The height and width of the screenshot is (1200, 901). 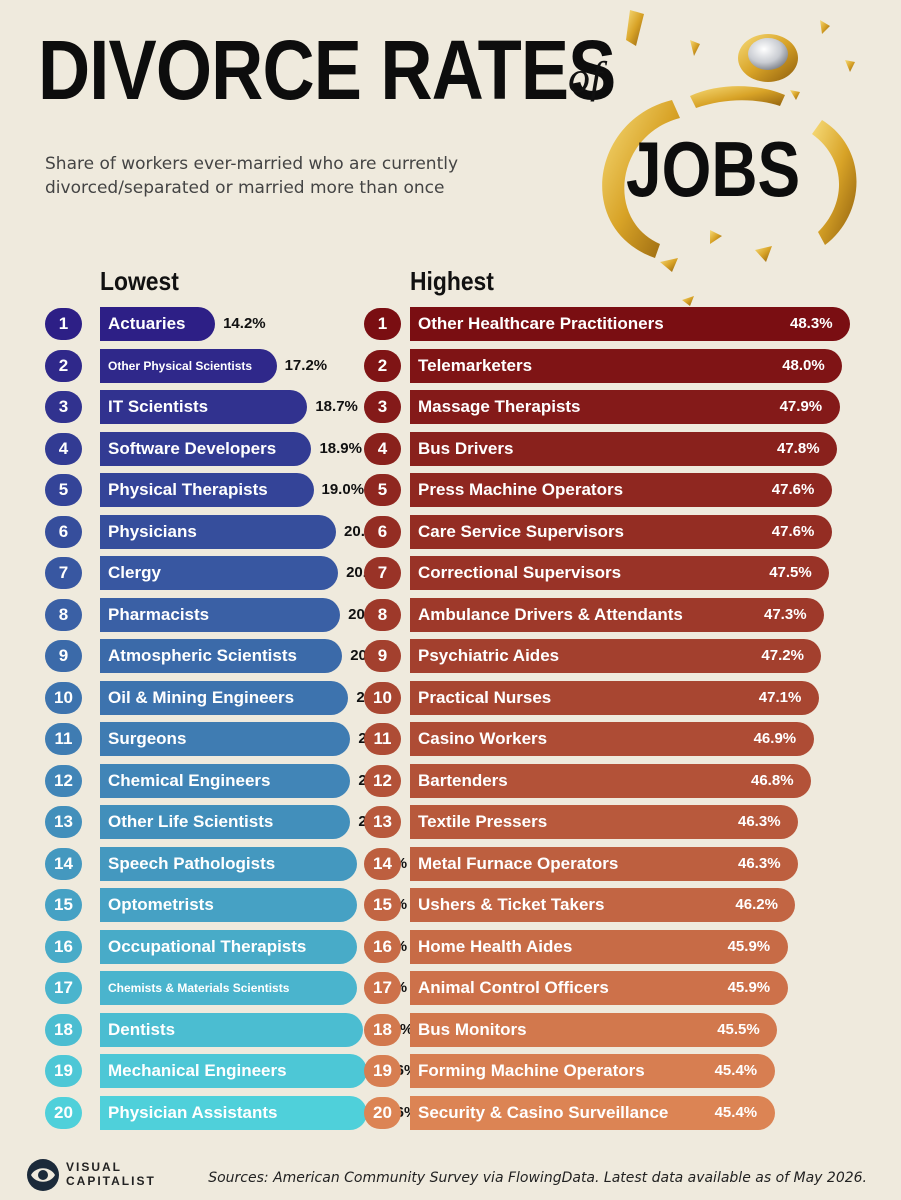 What do you see at coordinates (63, 490) in the screenshot?
I see `lowest-rank-badge: 5` at bounding box center [63, 490].